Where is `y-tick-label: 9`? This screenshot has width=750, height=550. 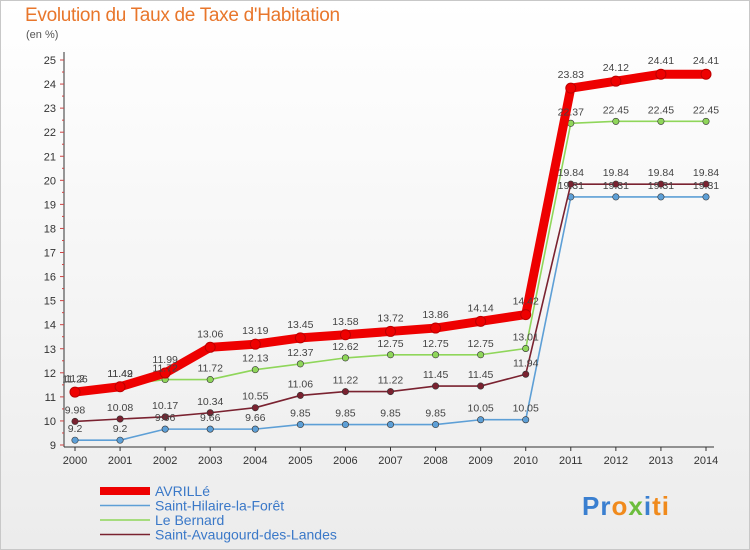
y-tick-label: 9 is located at coordinates (53, 446).